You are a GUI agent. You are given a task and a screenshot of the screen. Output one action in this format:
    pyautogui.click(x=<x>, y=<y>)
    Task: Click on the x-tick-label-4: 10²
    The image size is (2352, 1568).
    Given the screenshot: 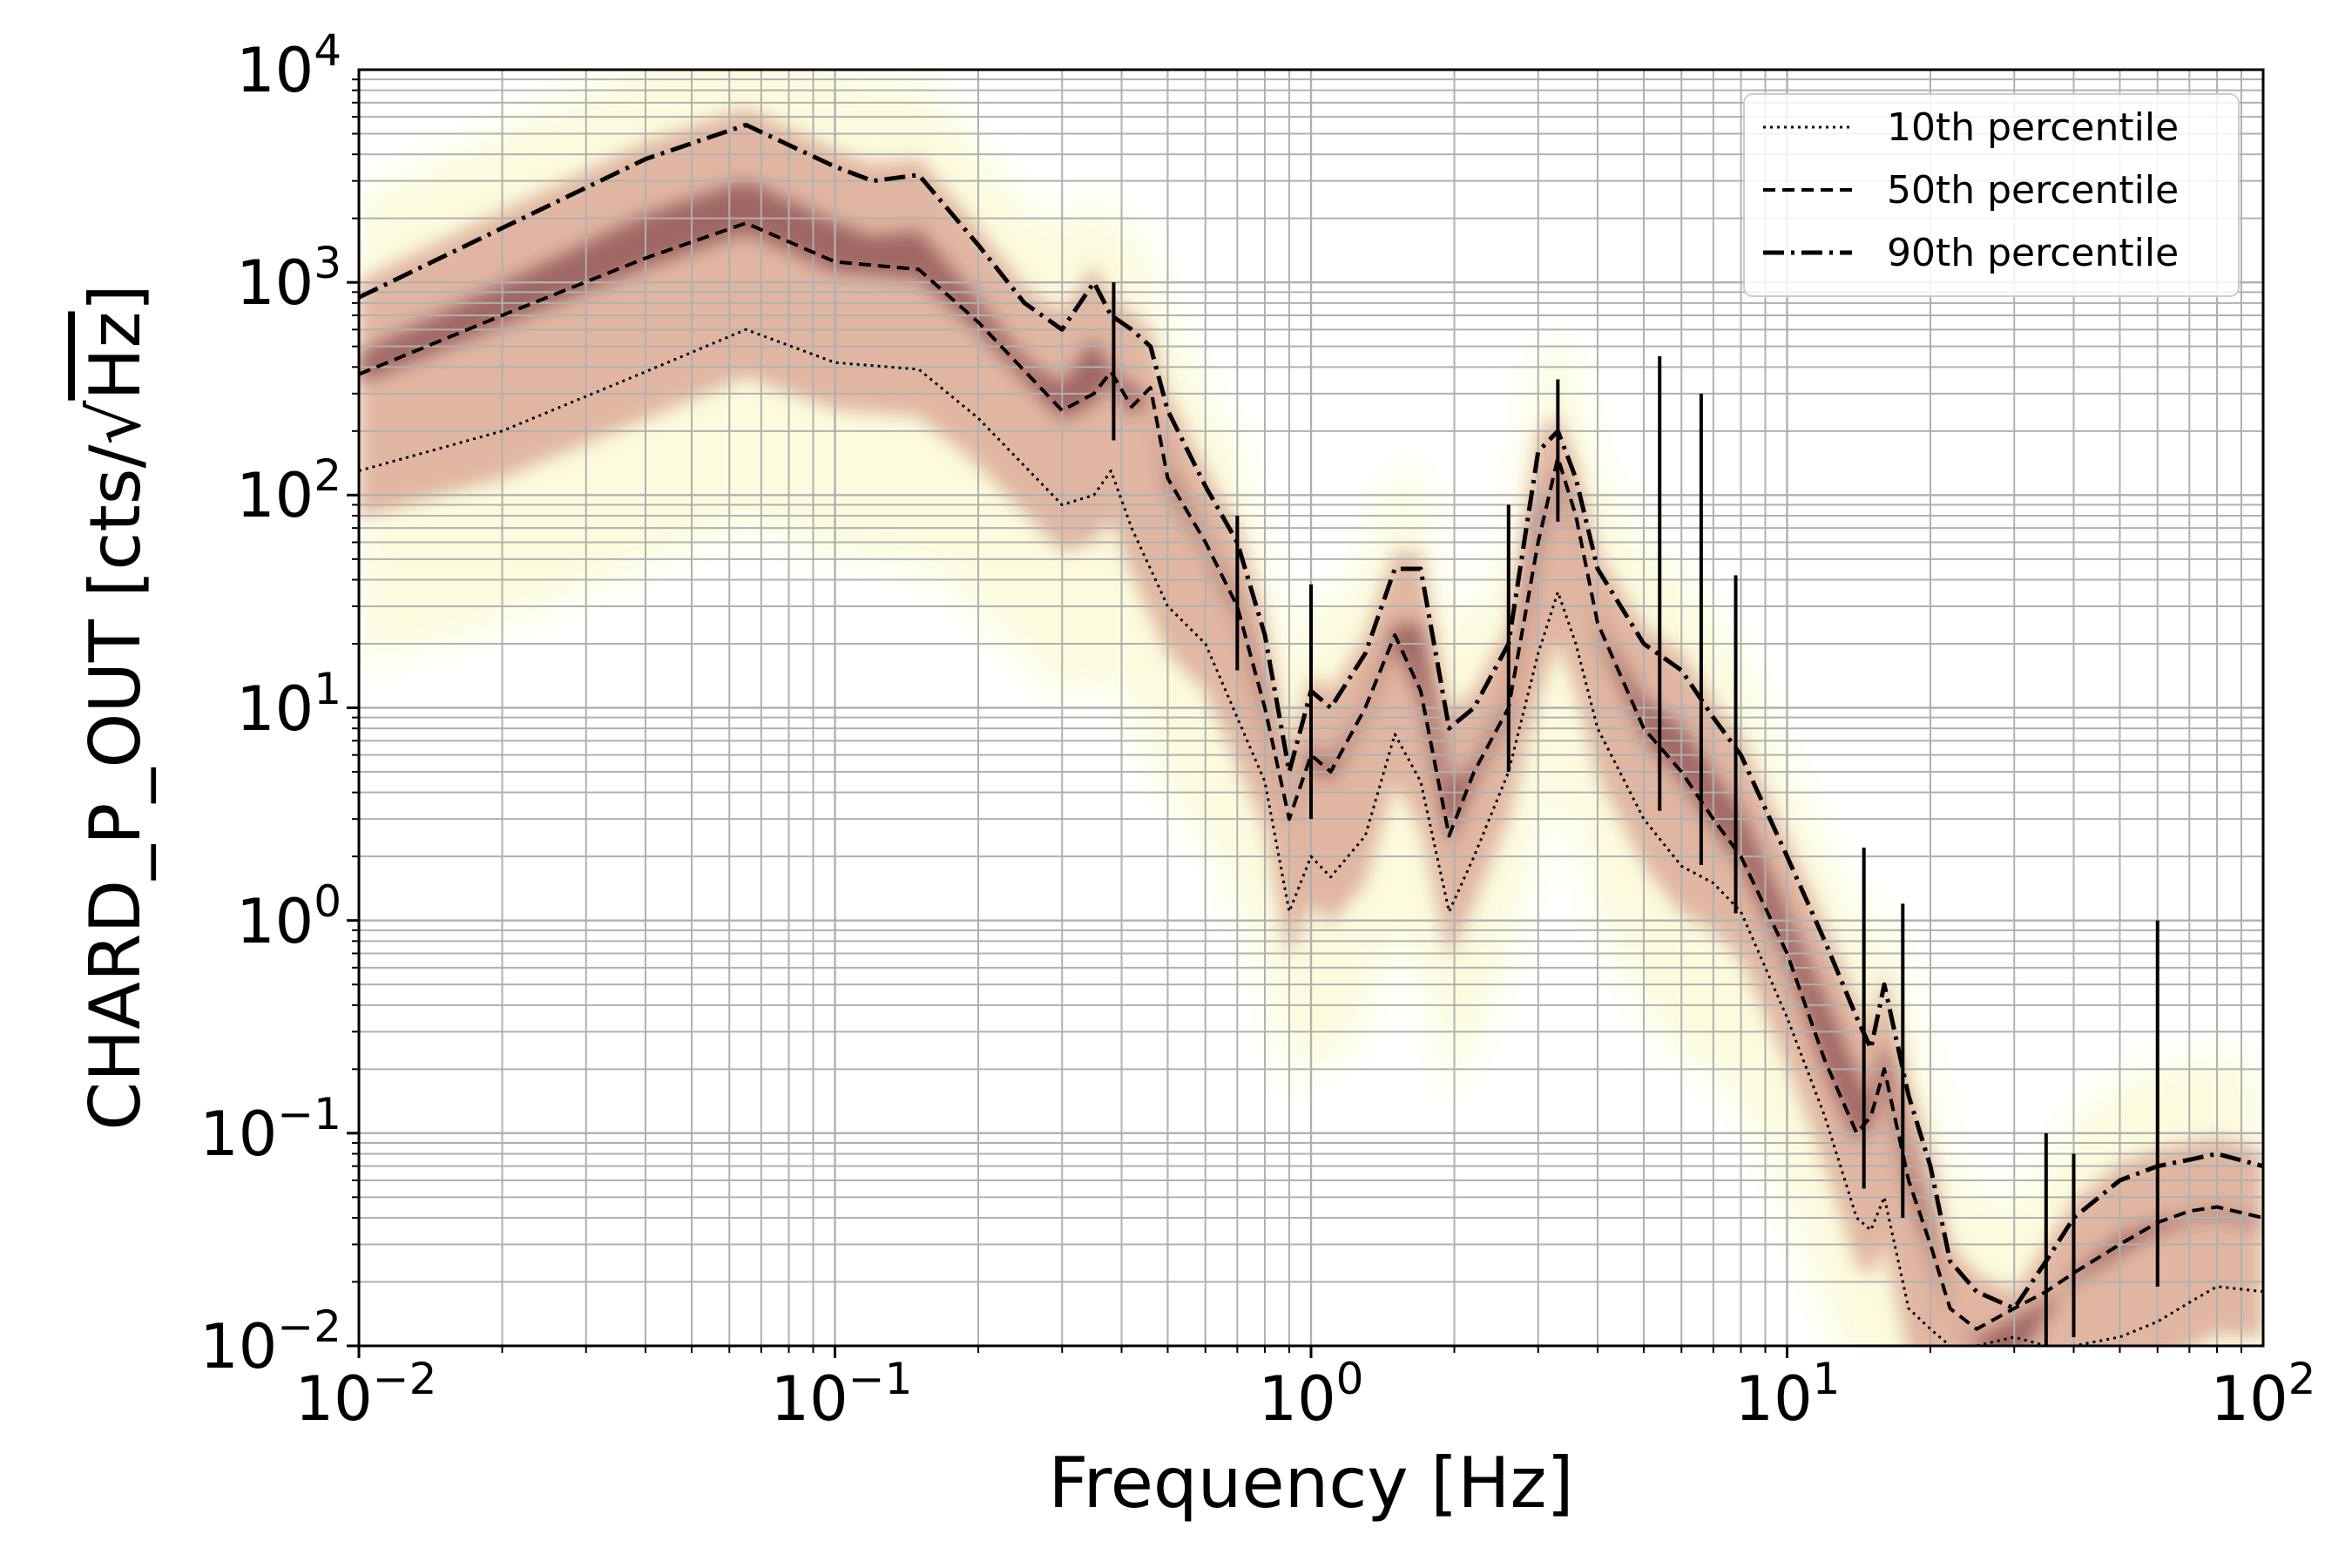 What is the action you would take?
    pyautogui.click(x=2263, y=1394)
    